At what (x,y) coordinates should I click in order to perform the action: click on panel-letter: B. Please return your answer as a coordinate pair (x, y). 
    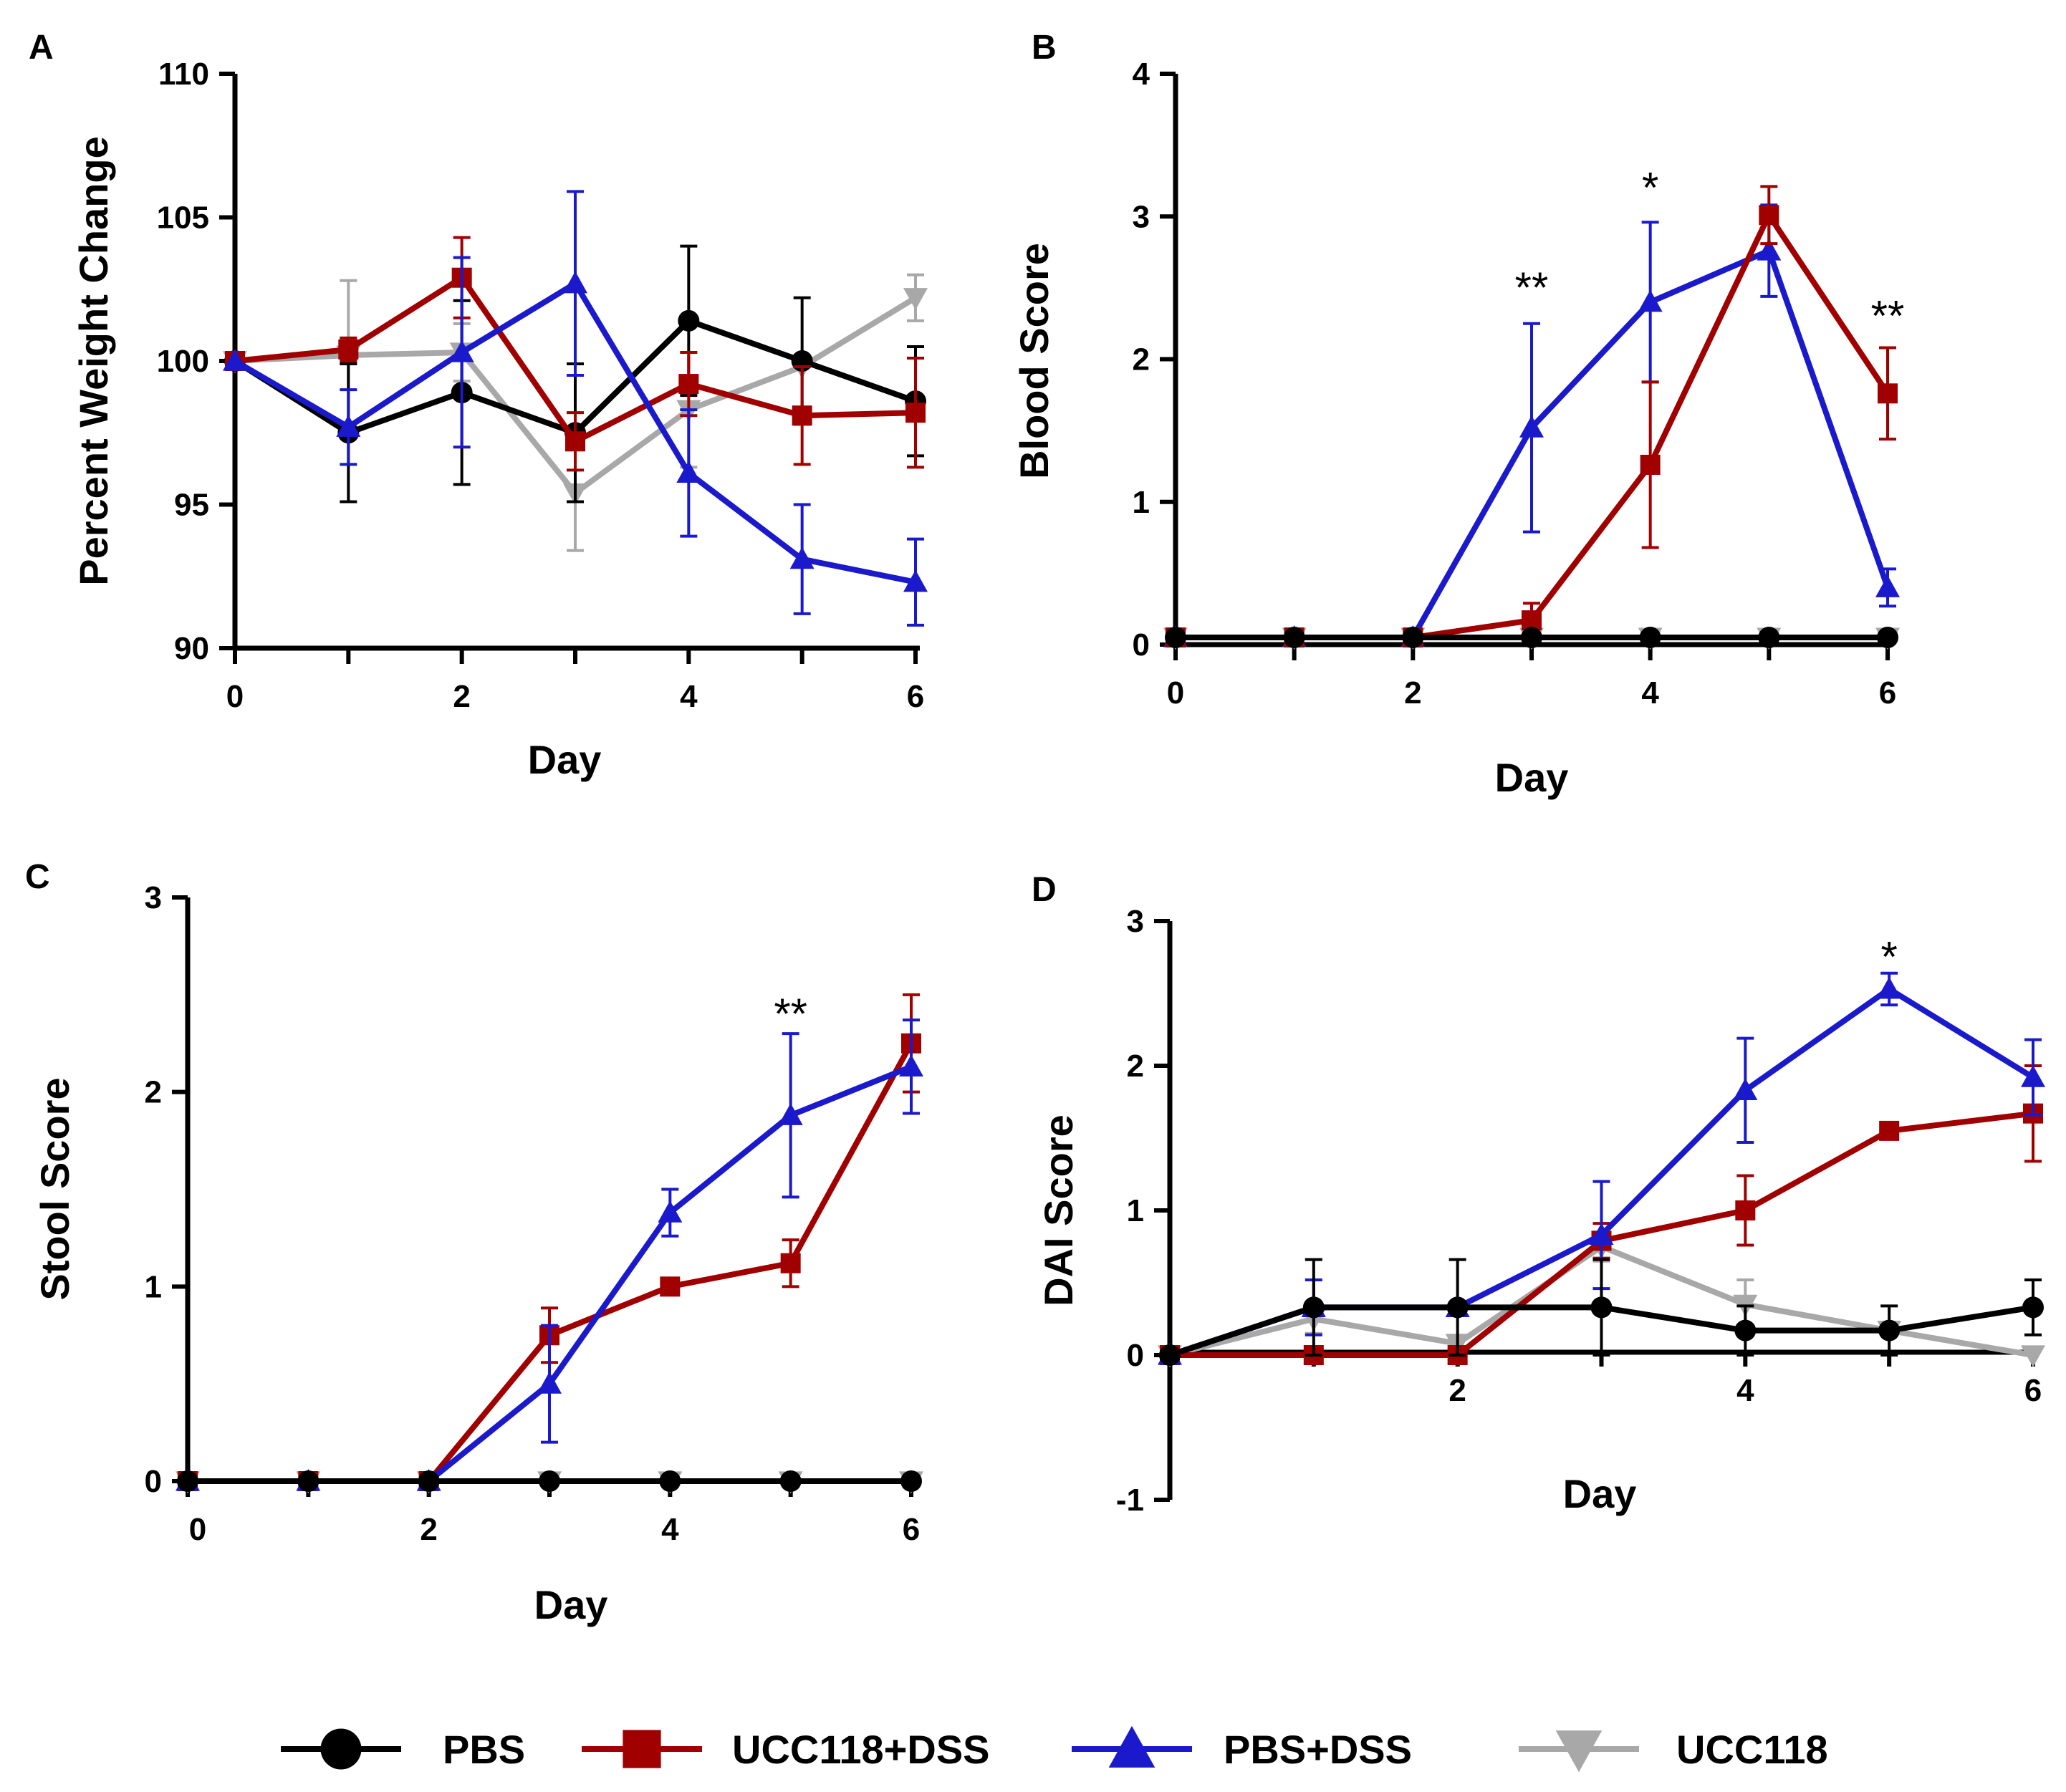
    Looking at the image, I should click on (1044, 48).